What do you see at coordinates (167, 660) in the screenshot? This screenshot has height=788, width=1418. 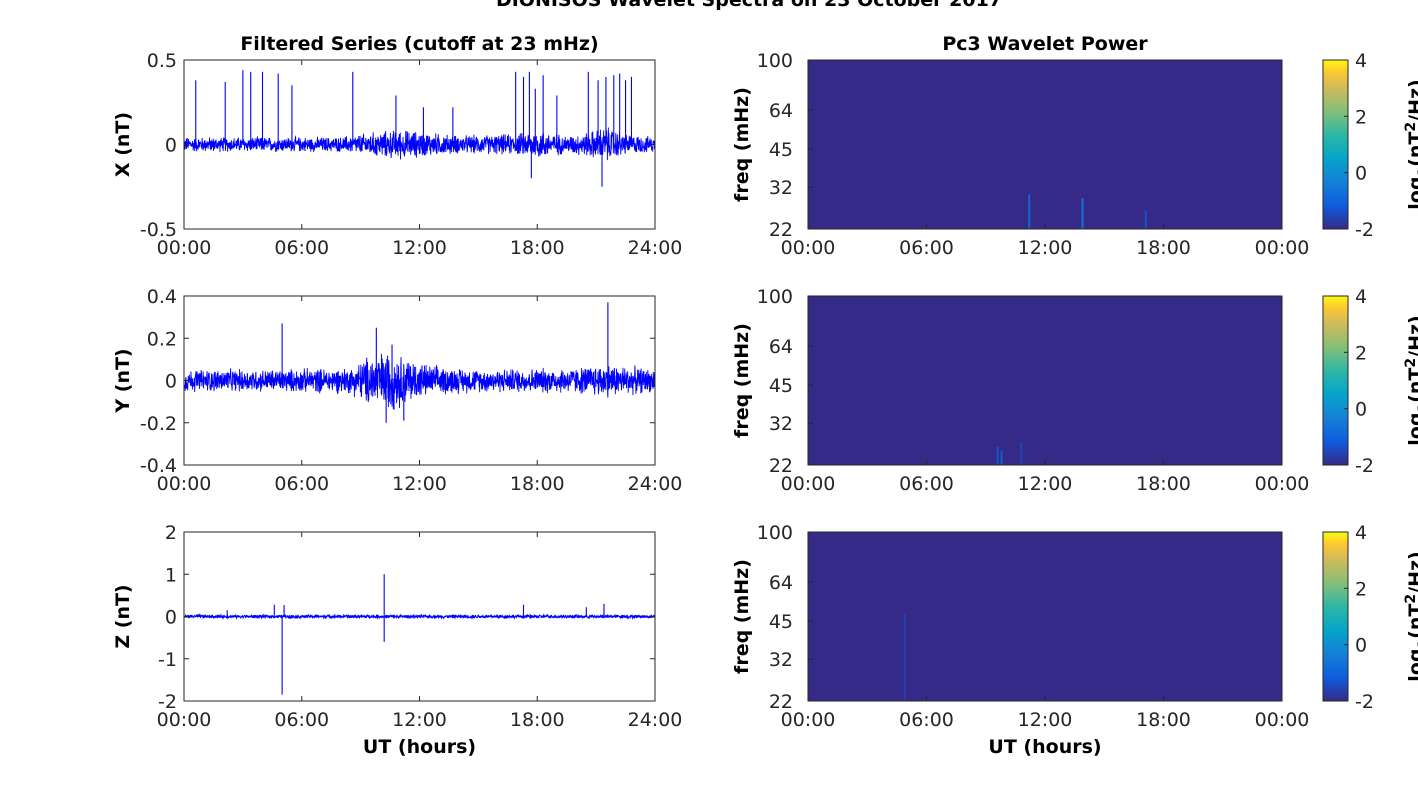 I see `y-tick-label-3: -1` at bounding box center [167, 660].